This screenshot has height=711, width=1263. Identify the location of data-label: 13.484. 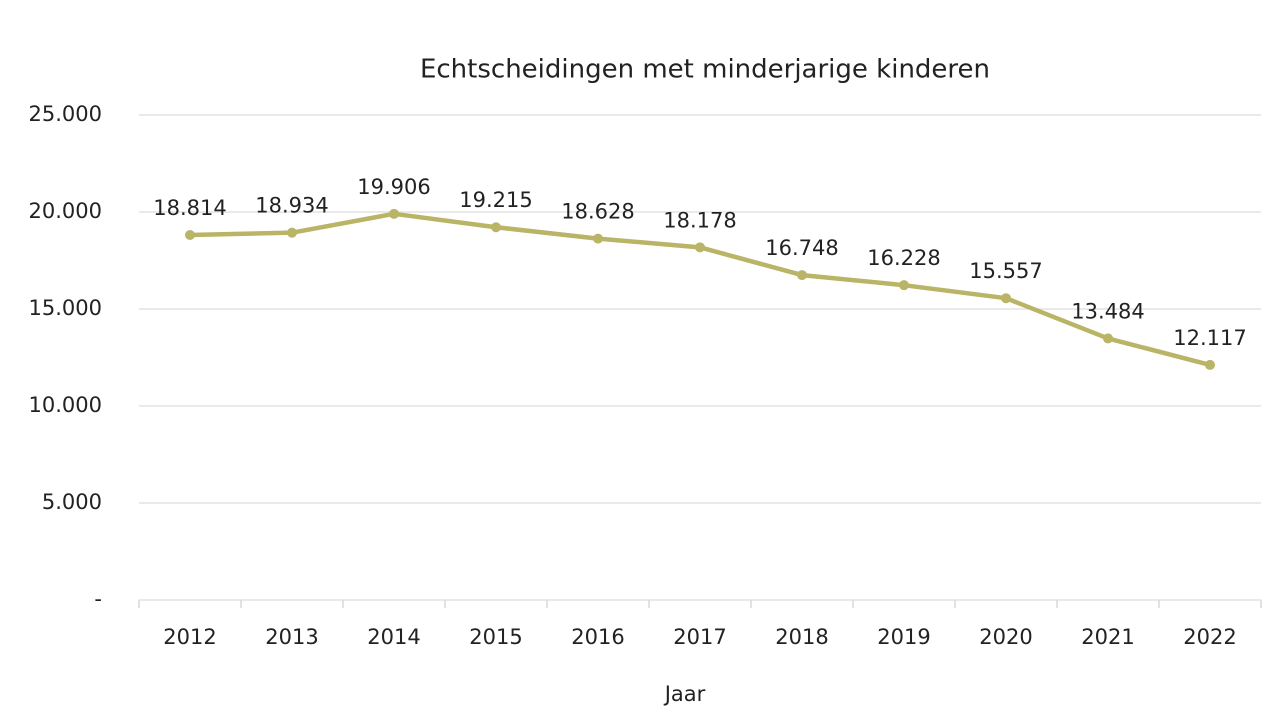
(1107, 311).